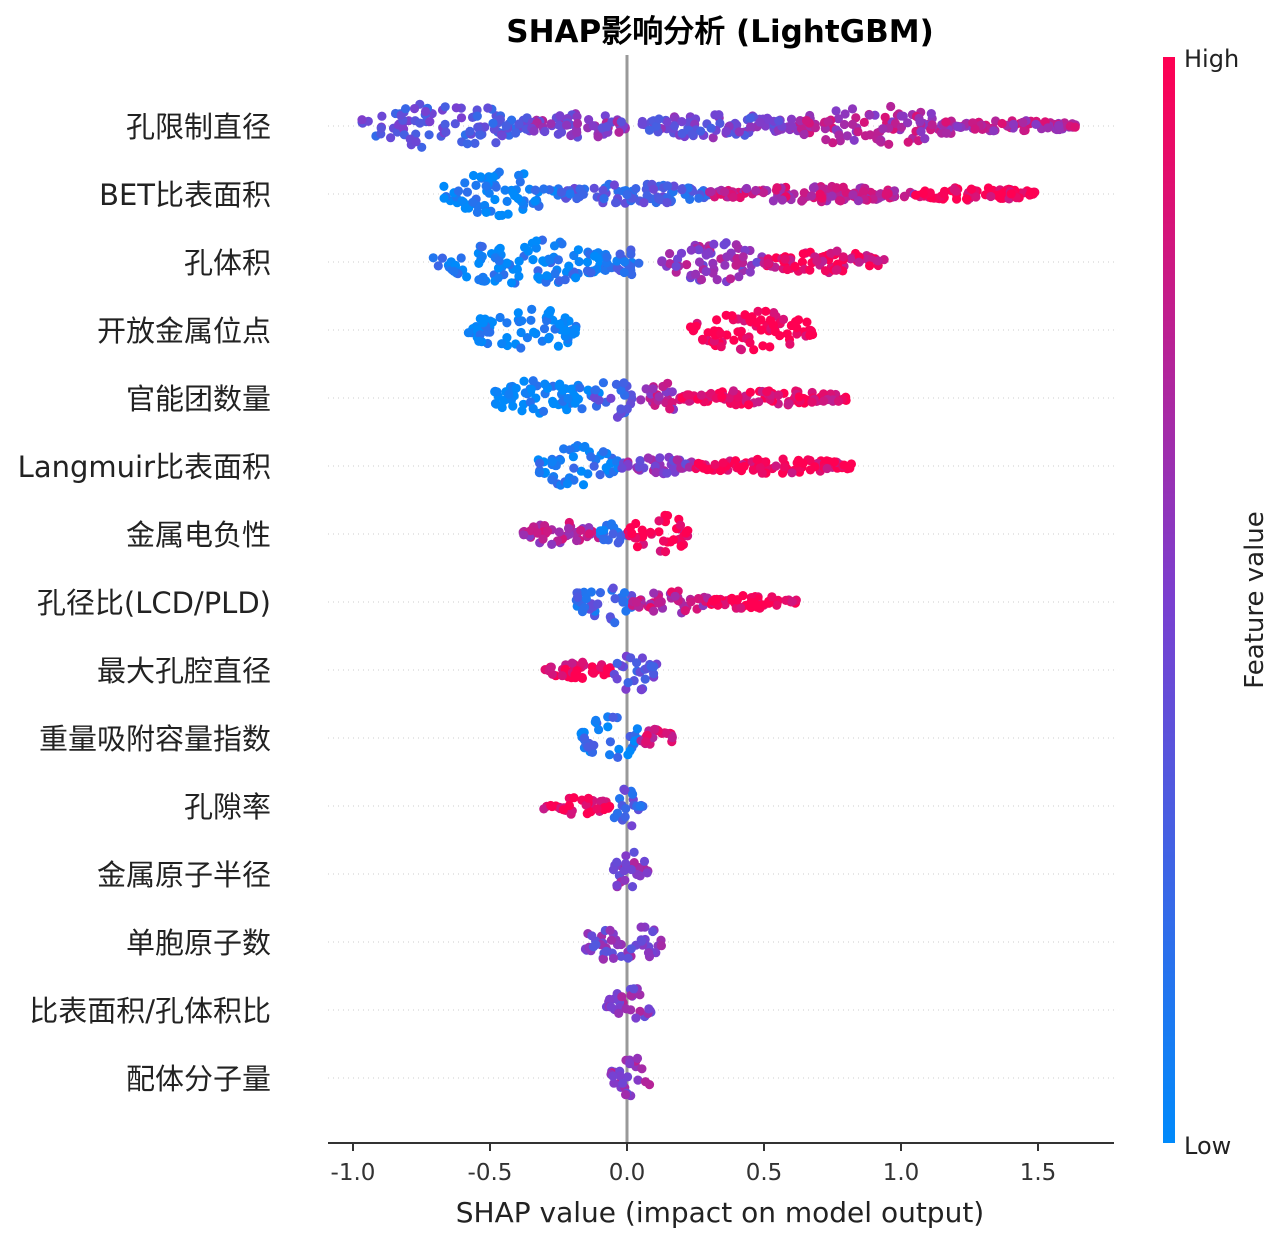  I want to click on x-axis-ticks: -1.0 -0.5 0.0 0.5 1.0 1.5, so click(693, 1164).